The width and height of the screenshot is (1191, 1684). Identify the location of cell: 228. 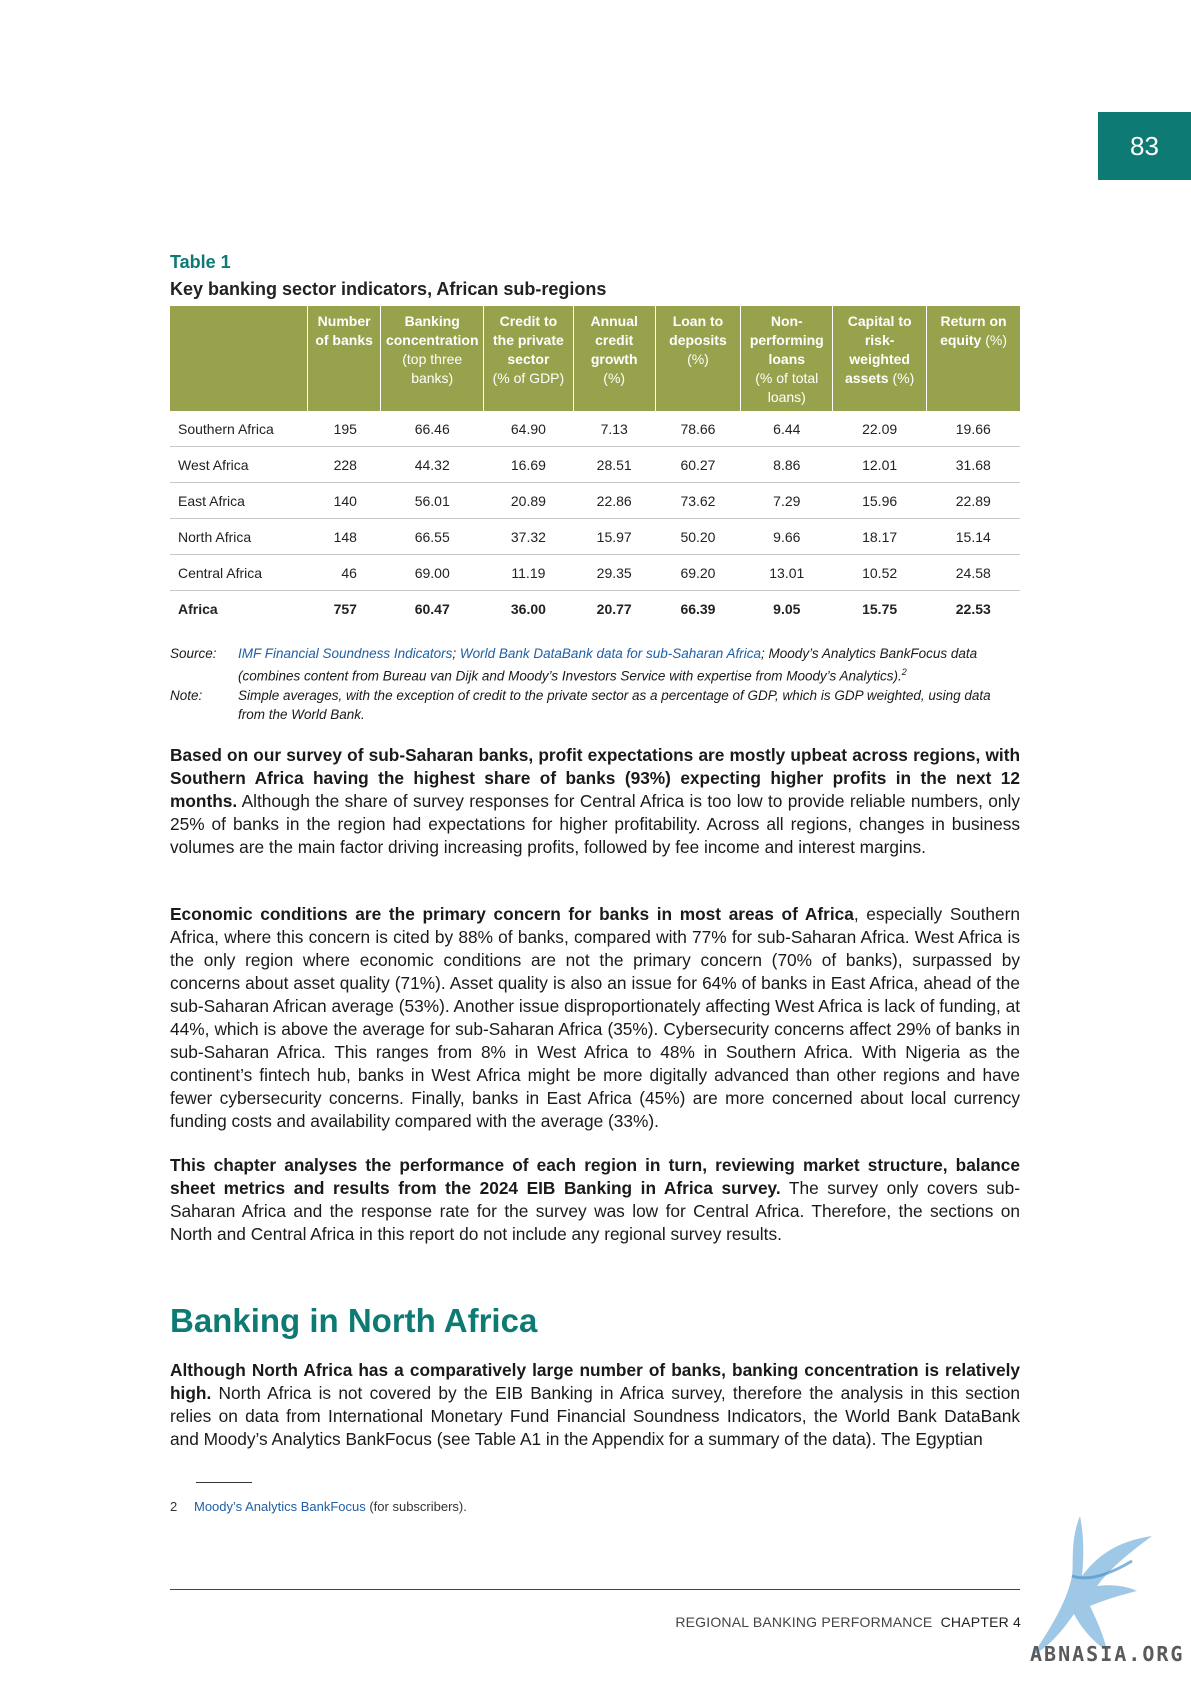
(344, 464).